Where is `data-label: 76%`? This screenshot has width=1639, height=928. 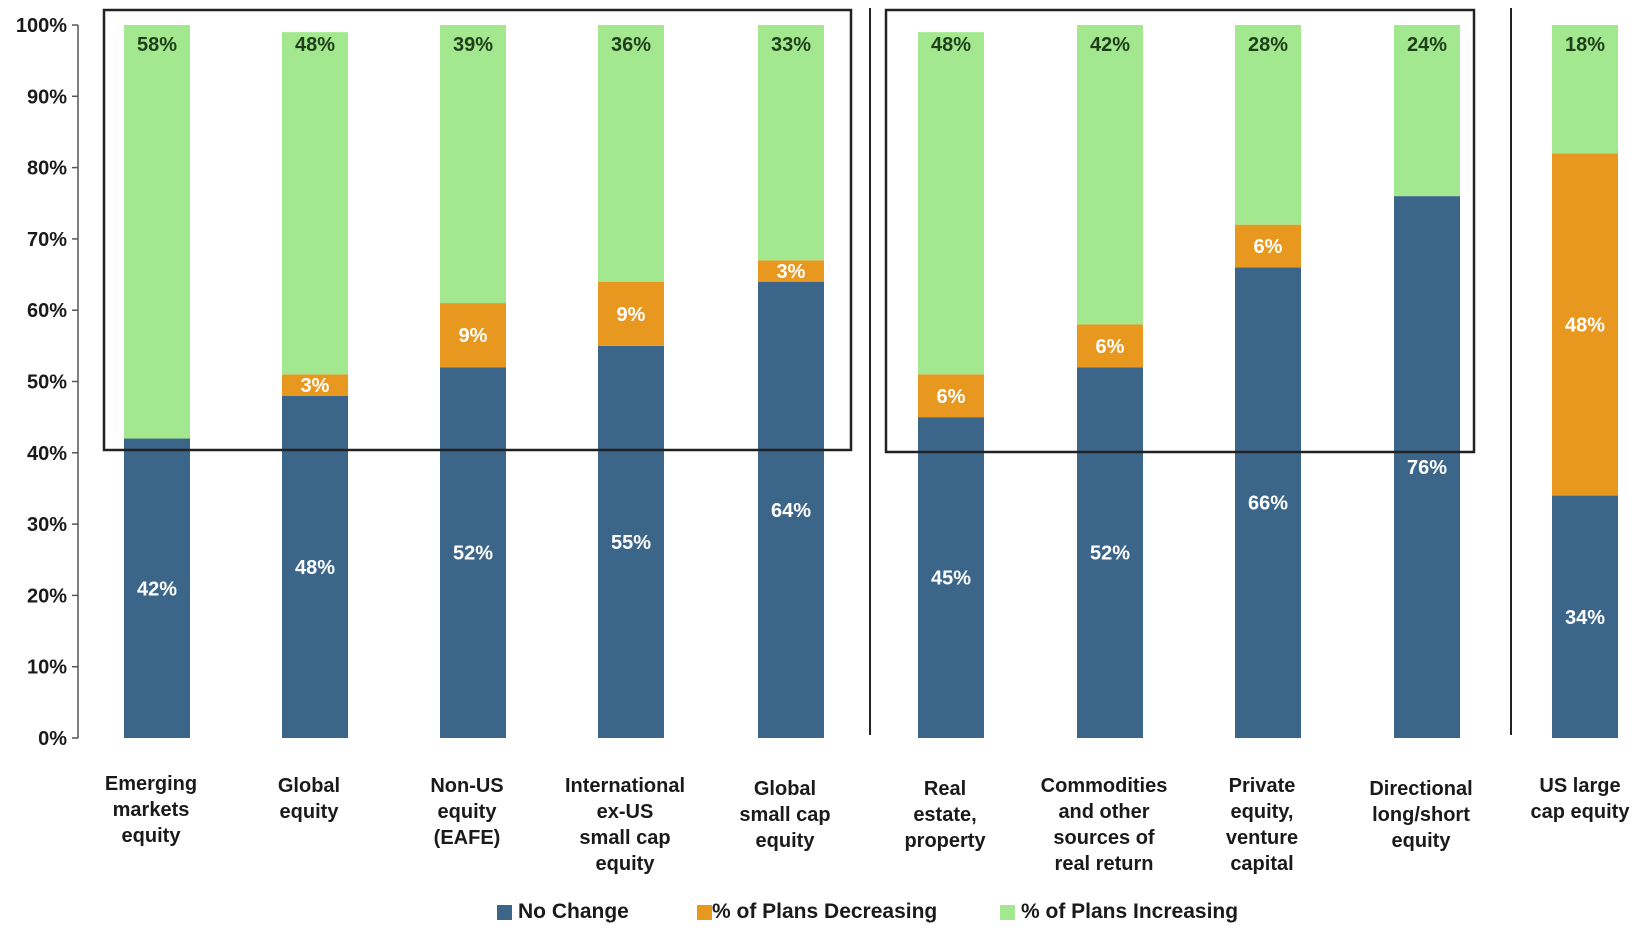
data-label: 76% is located at coordinates (1427, 468).